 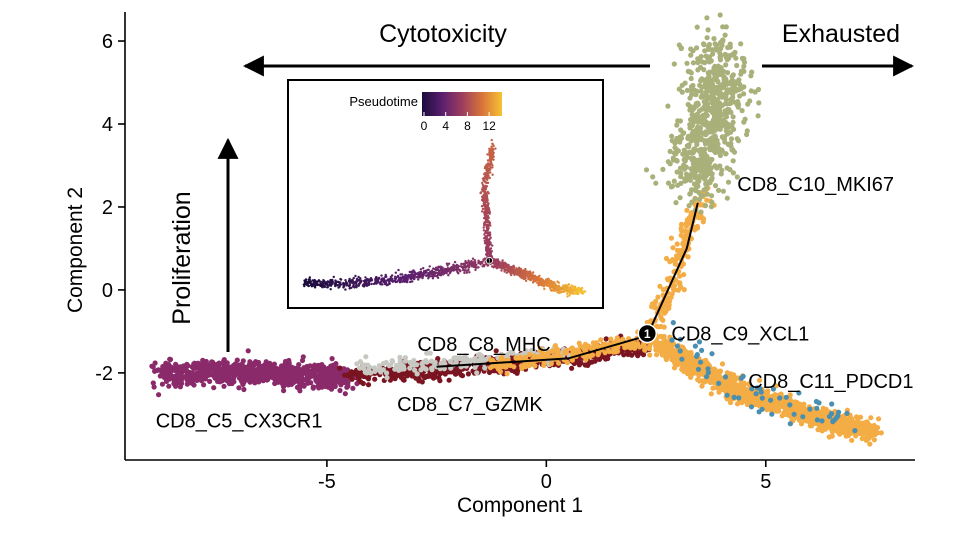 I want to click on cytotoxicity-label: Cytotoxicity, so click(x=443, y=34).